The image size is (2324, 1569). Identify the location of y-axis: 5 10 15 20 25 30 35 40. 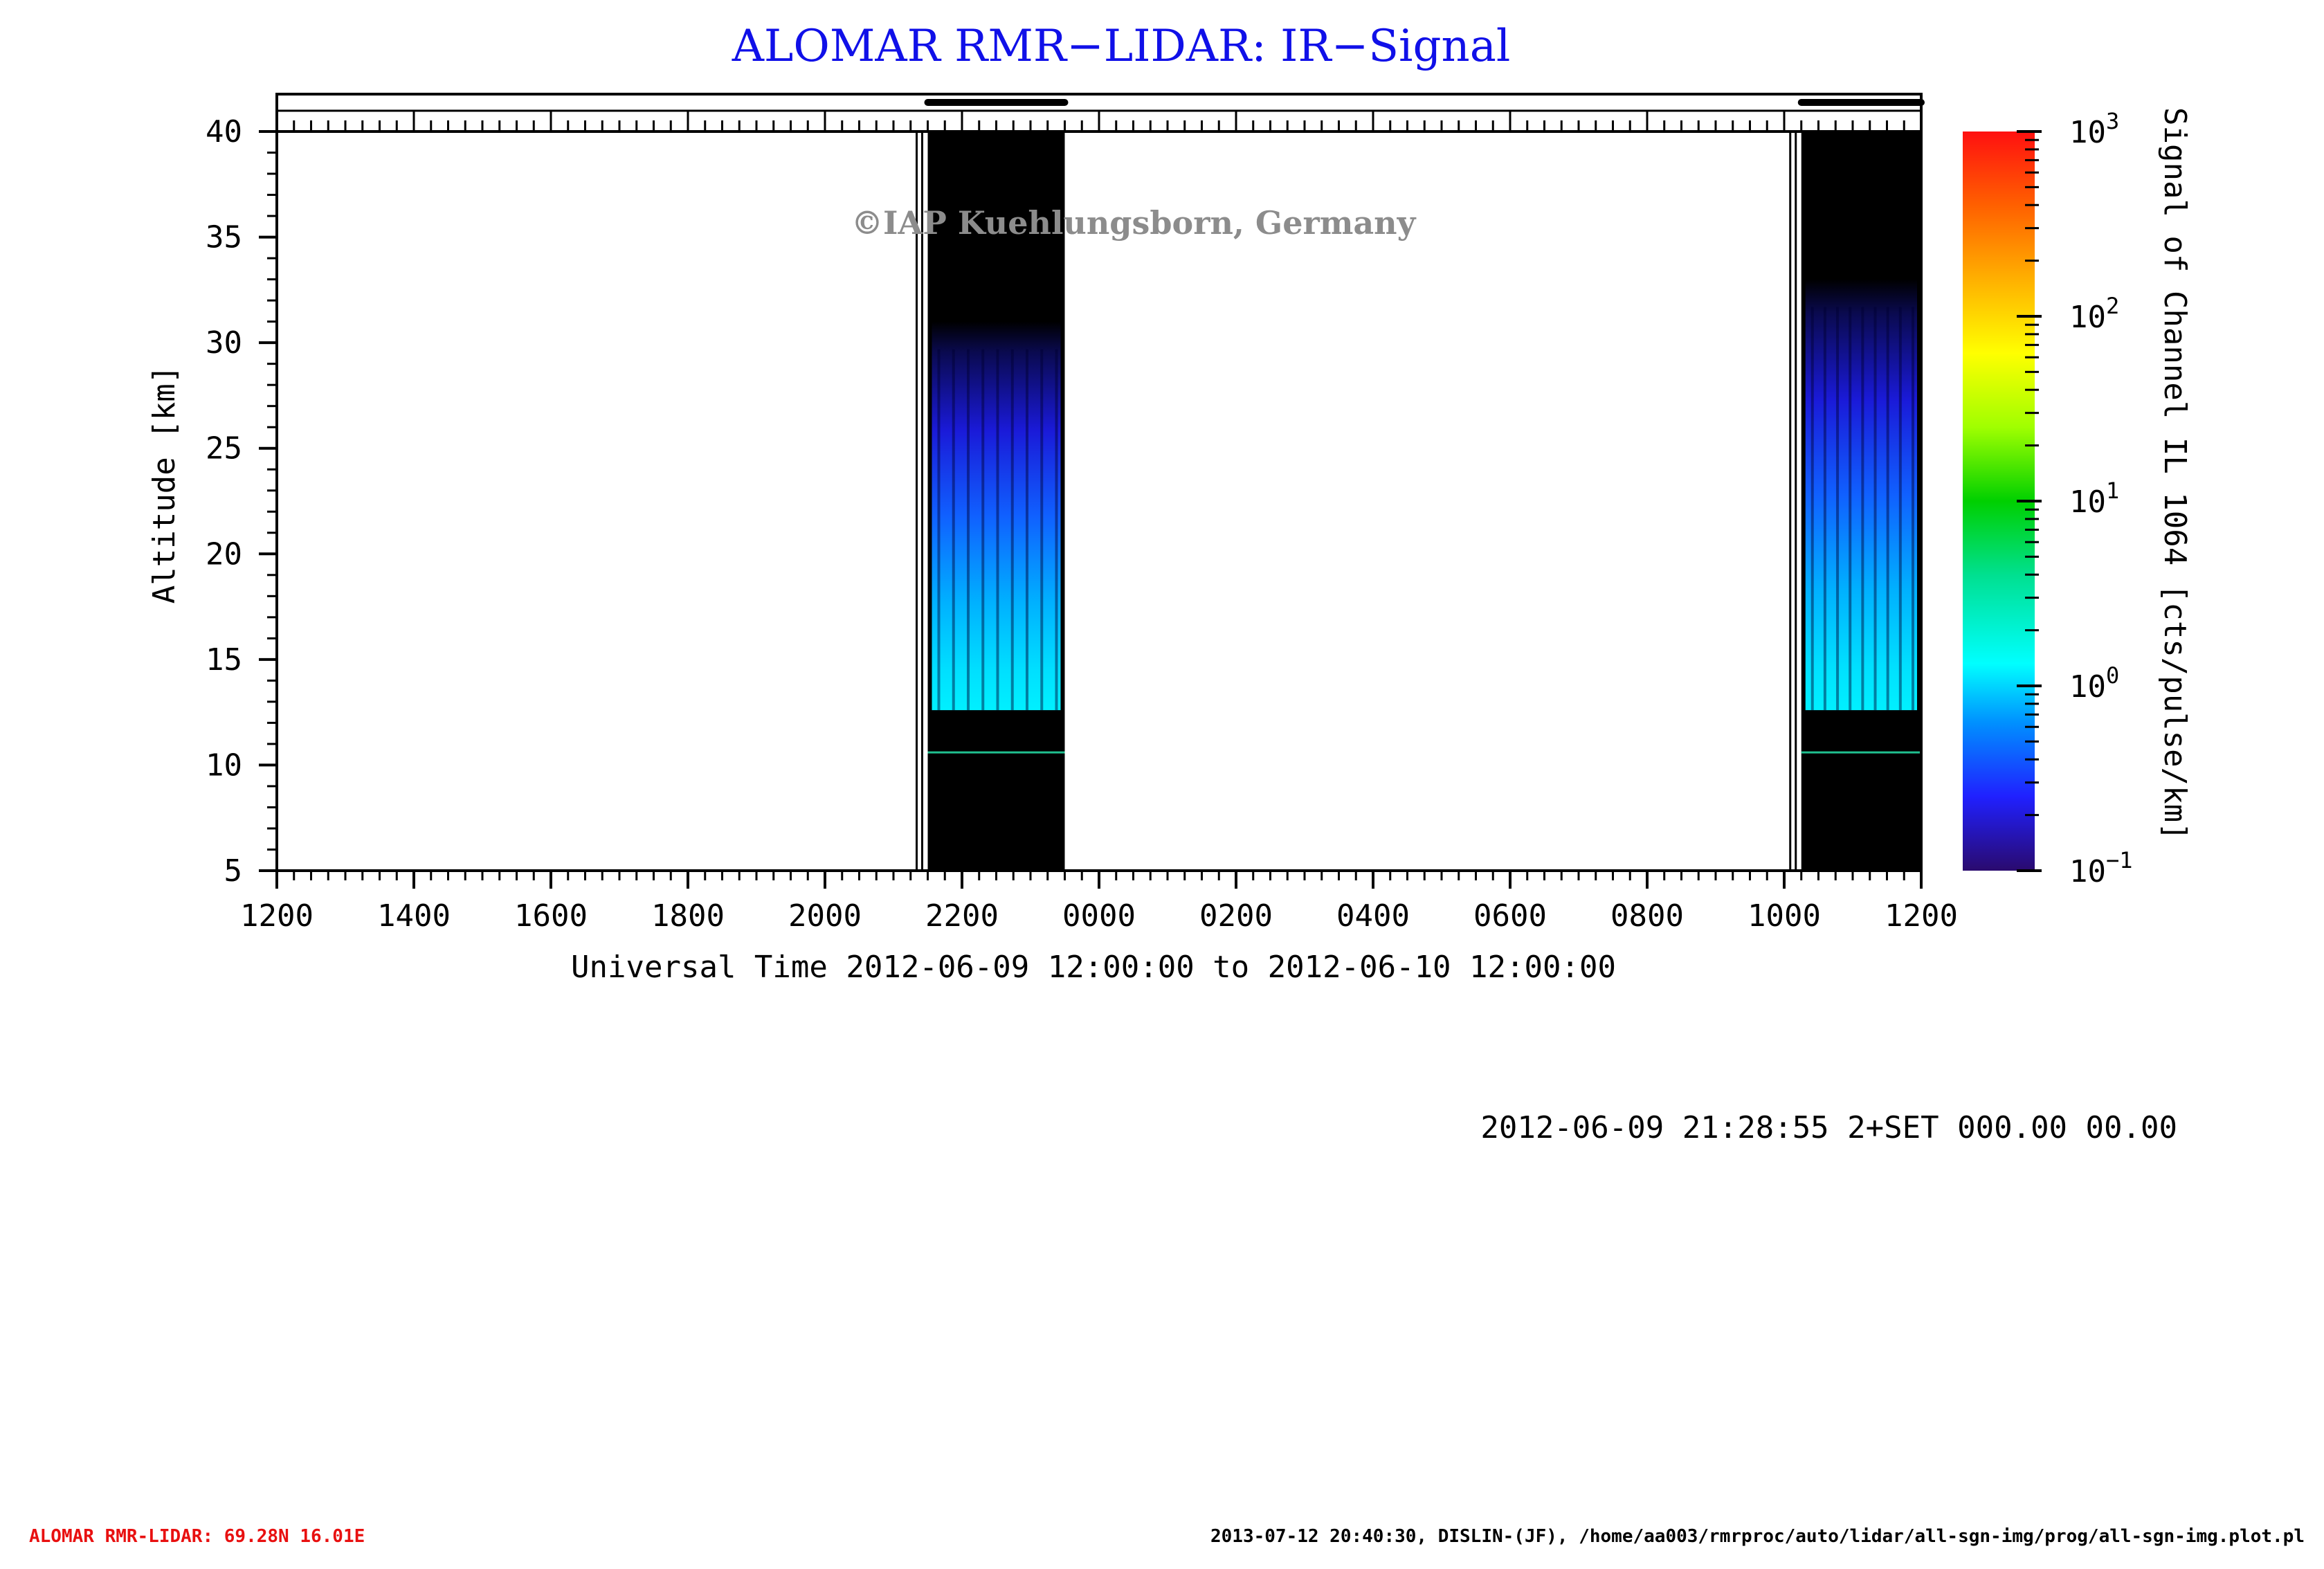
(241, 501).